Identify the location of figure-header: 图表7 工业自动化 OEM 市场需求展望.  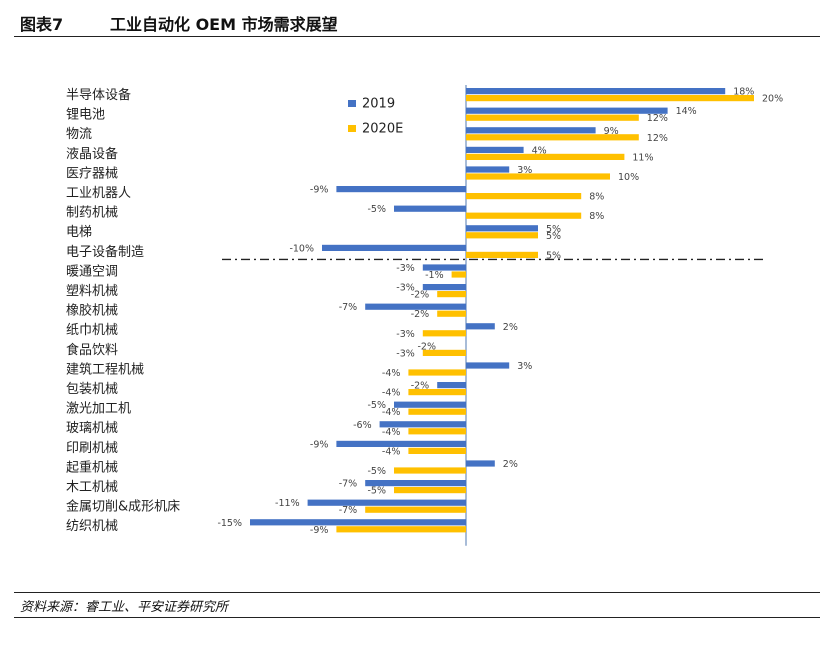
(417, 22).